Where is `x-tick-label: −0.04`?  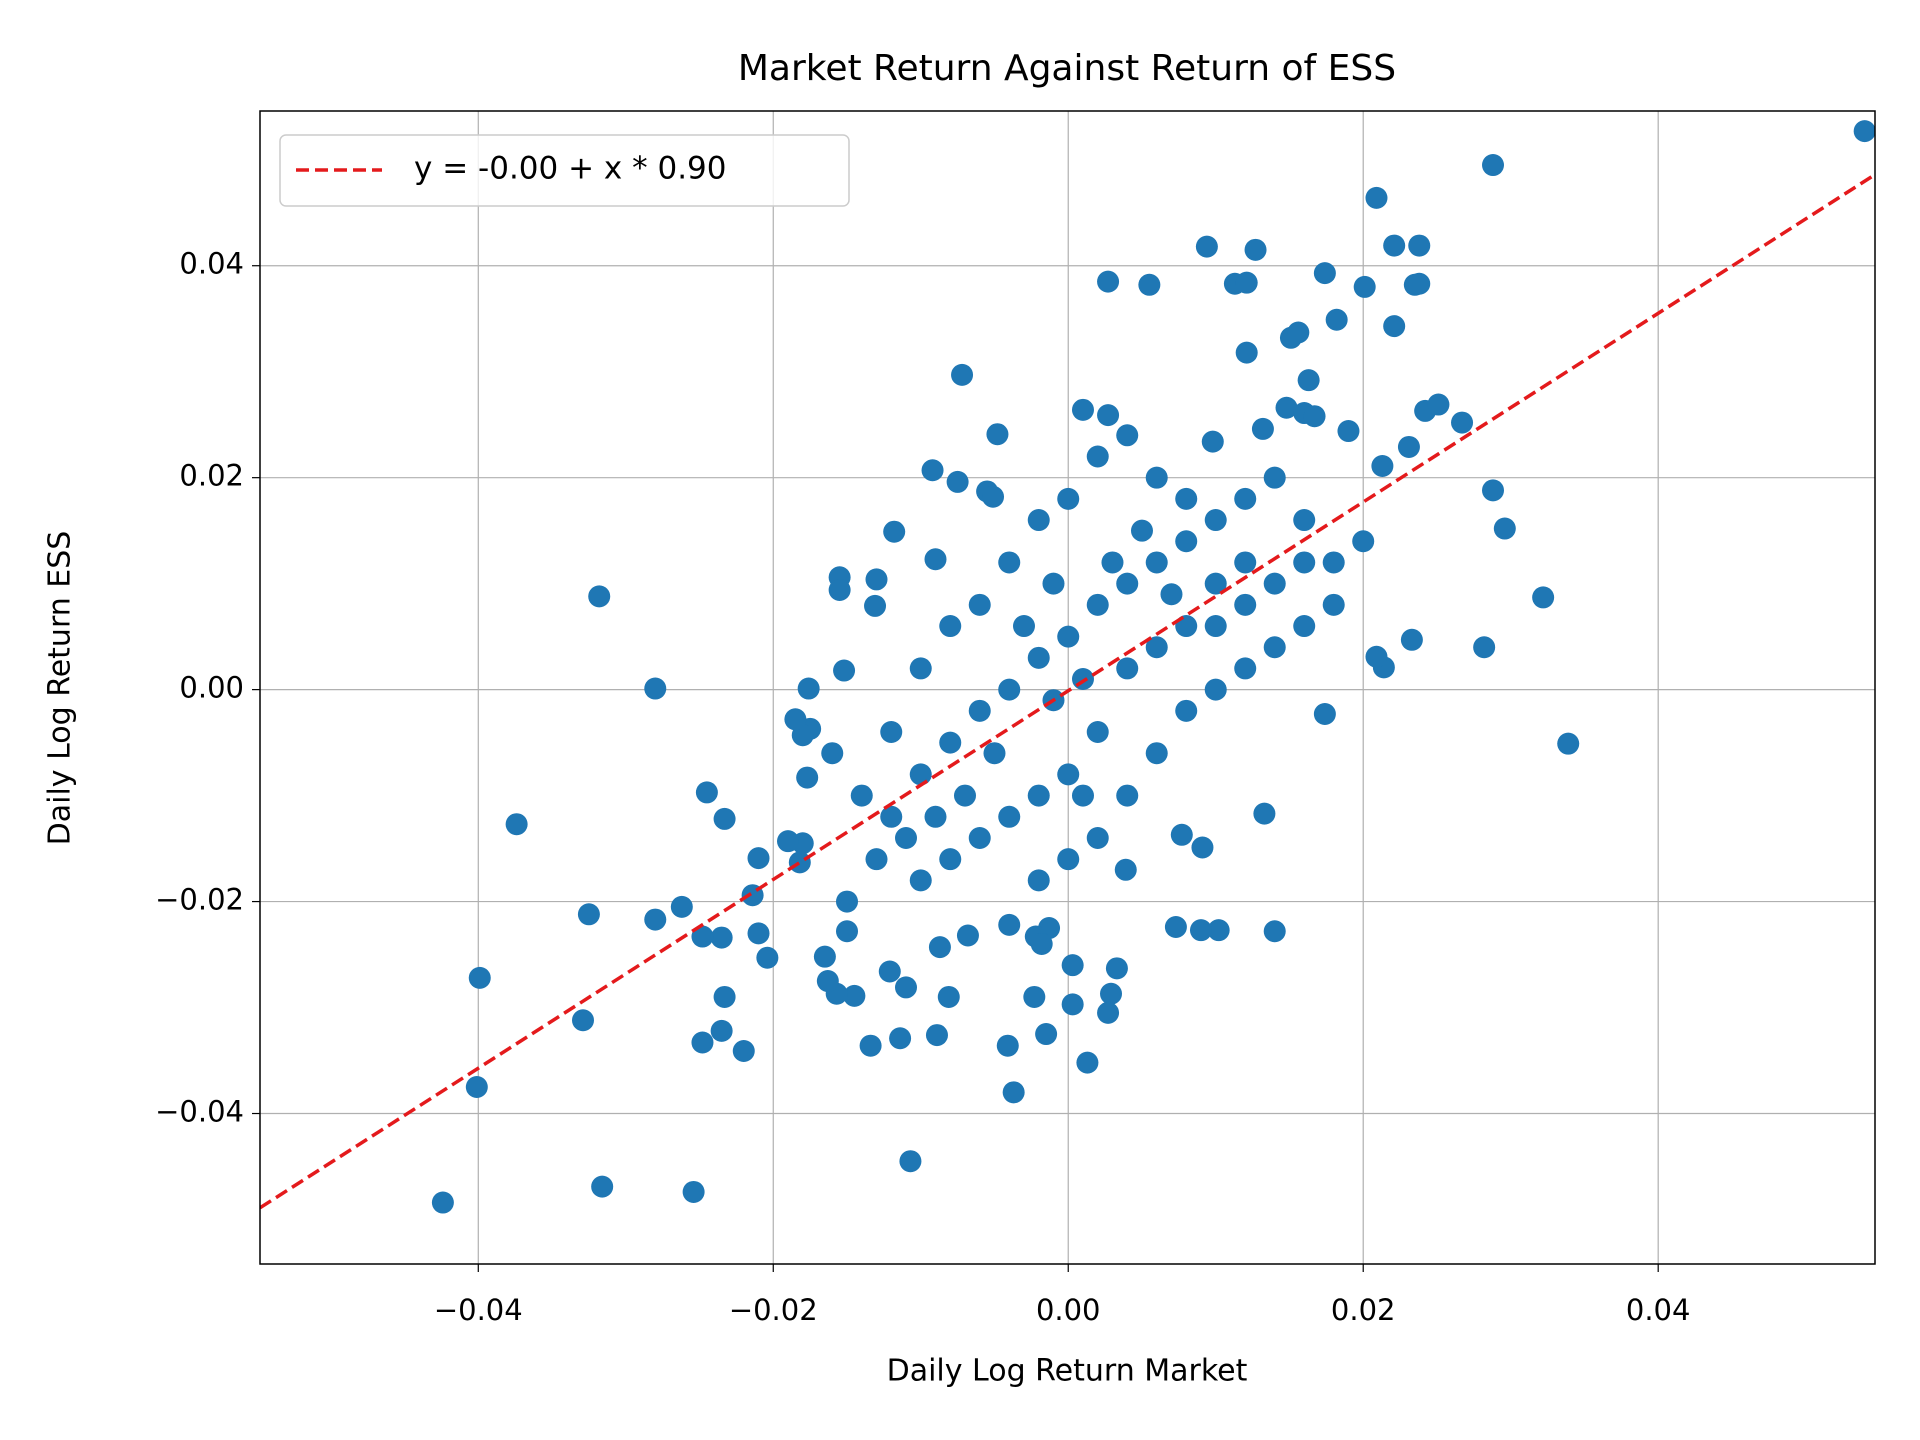
x-tick-label: −0.04 is located at coordinates (478, 1310).